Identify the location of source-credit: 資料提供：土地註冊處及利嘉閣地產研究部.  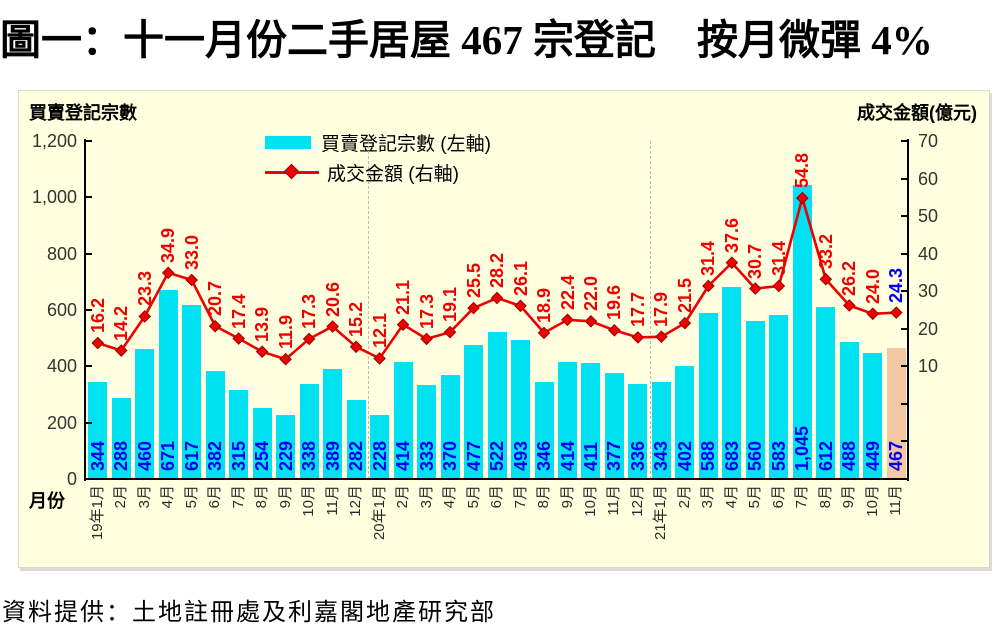
(249, 612).